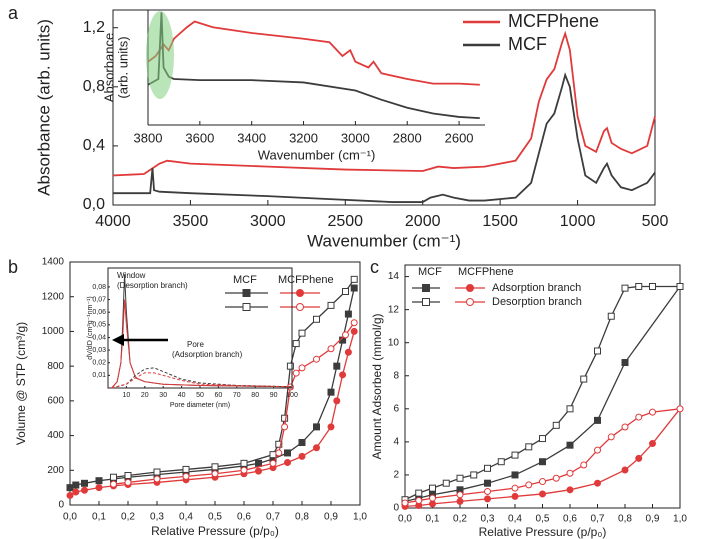 This screenshot has width=708, height=539. I want to click on y-tick-label: 12, so click(394, 309).